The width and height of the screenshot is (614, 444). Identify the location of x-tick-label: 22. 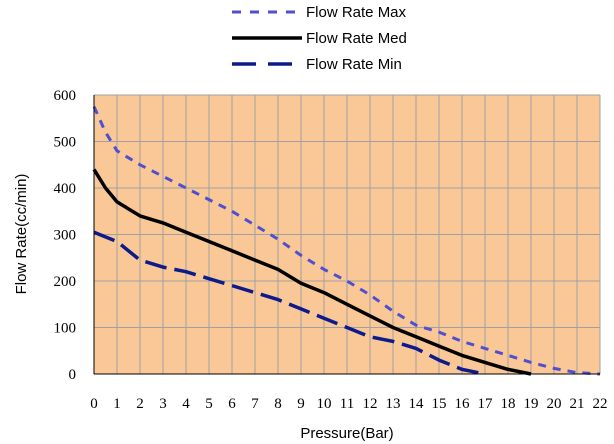
(600, 404).